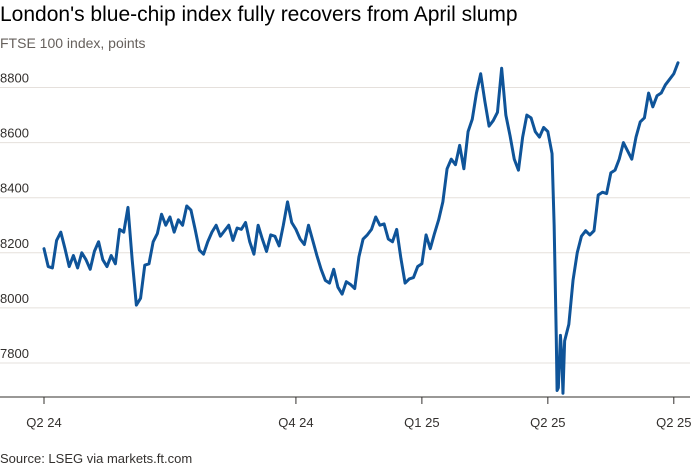 The width and height of the screenshot is (700, 470). What do you see at coordinates (14, 78) in the screenshot?
I see `y-tick-label: 8800` at bounding box center [14, 78].